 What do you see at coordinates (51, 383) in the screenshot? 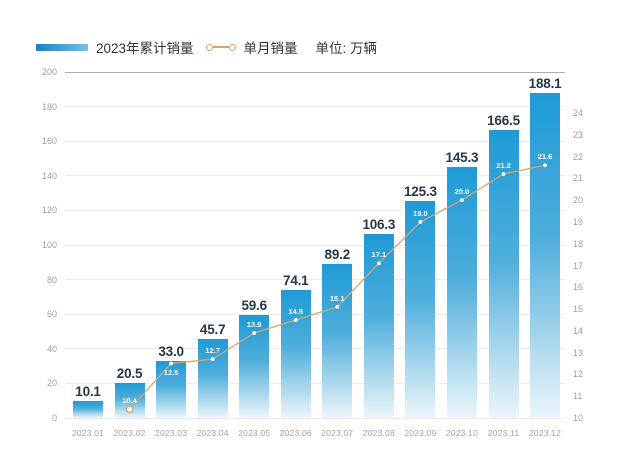
I see `y-axis-left-tick-label: 20` at bounding box center [51, 383].